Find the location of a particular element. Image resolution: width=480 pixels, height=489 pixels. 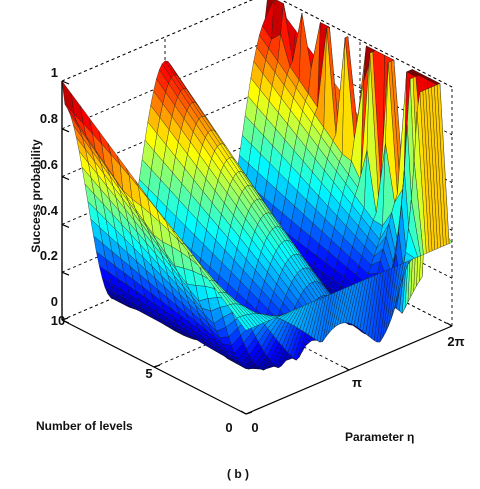

panel-label: ( b ) is located at coordinates (238, 474).